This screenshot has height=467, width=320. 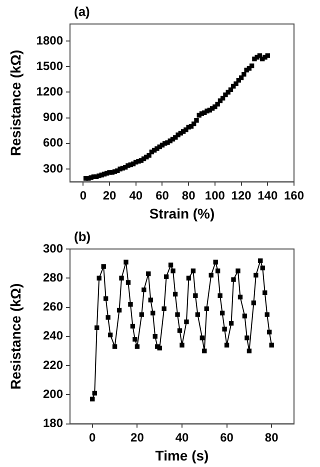 What do you see at coordinates (53, 117) in the screenshot?
I see `y-tick-label: 900` at bounding box center [53, 117].